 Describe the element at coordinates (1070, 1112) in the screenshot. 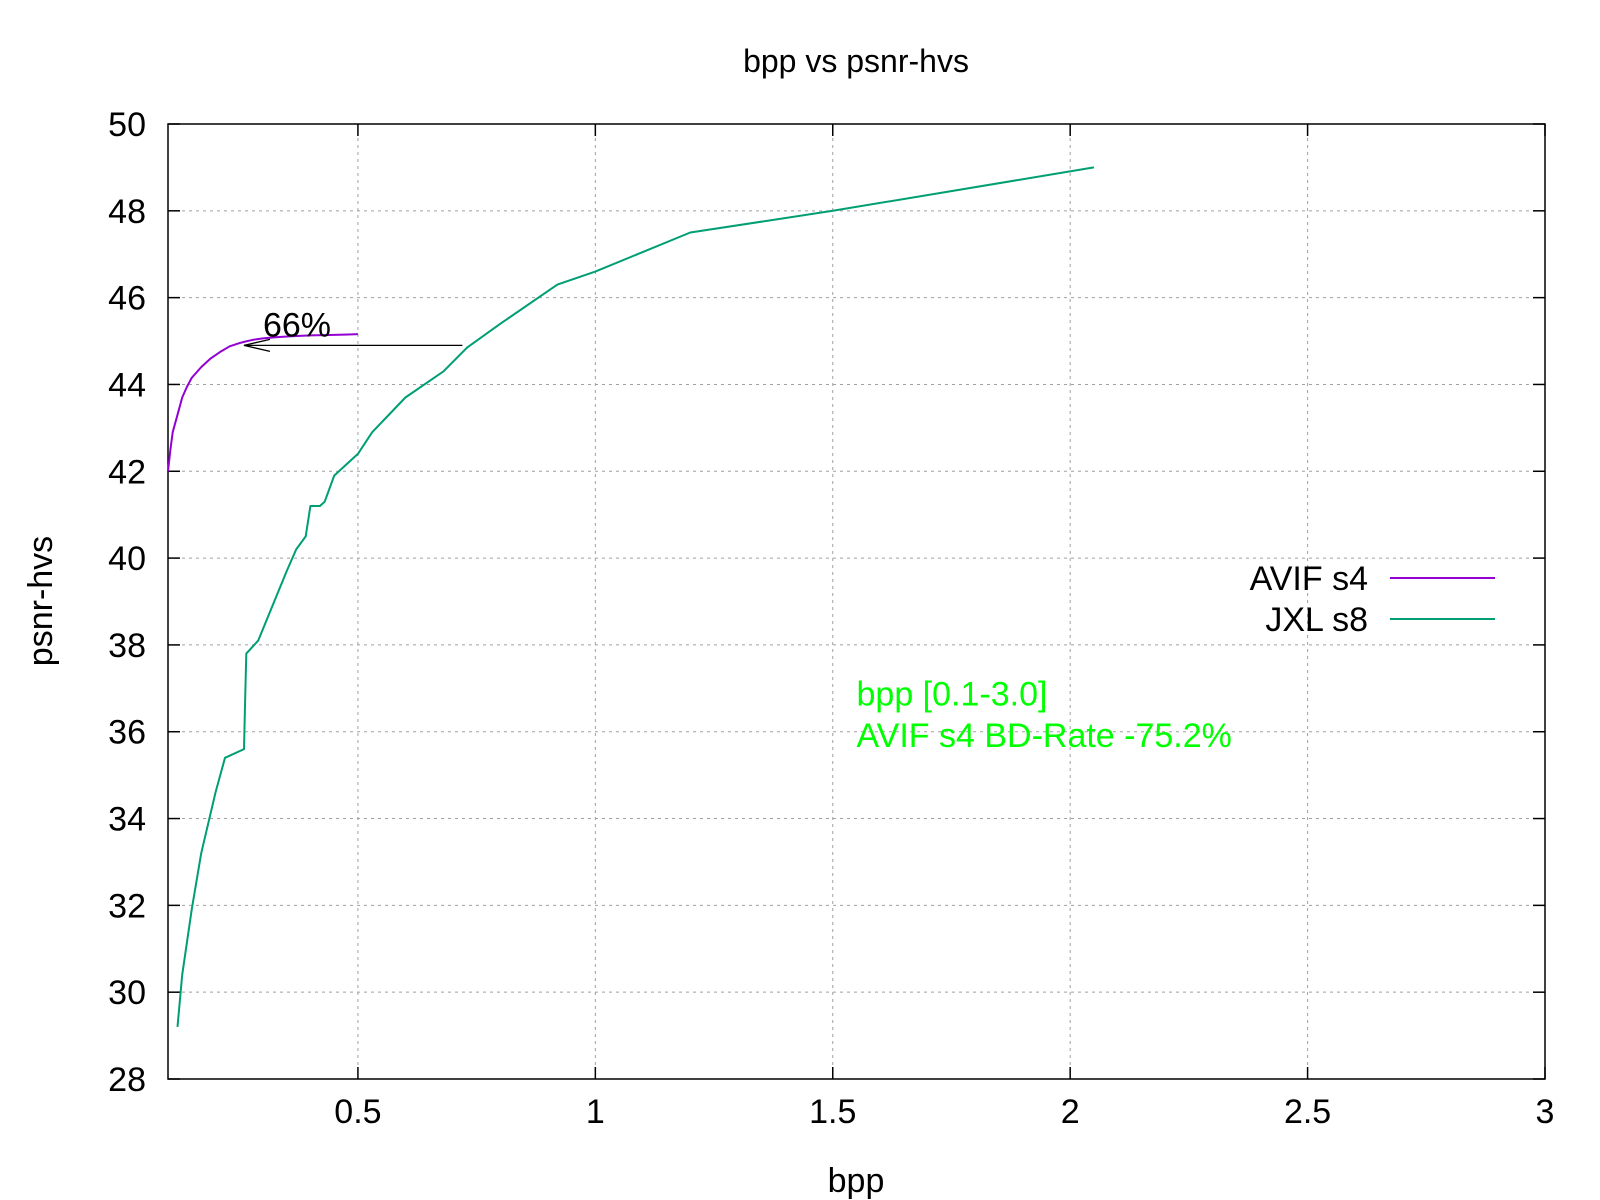

I see `x-tick-label: 2` at that location.